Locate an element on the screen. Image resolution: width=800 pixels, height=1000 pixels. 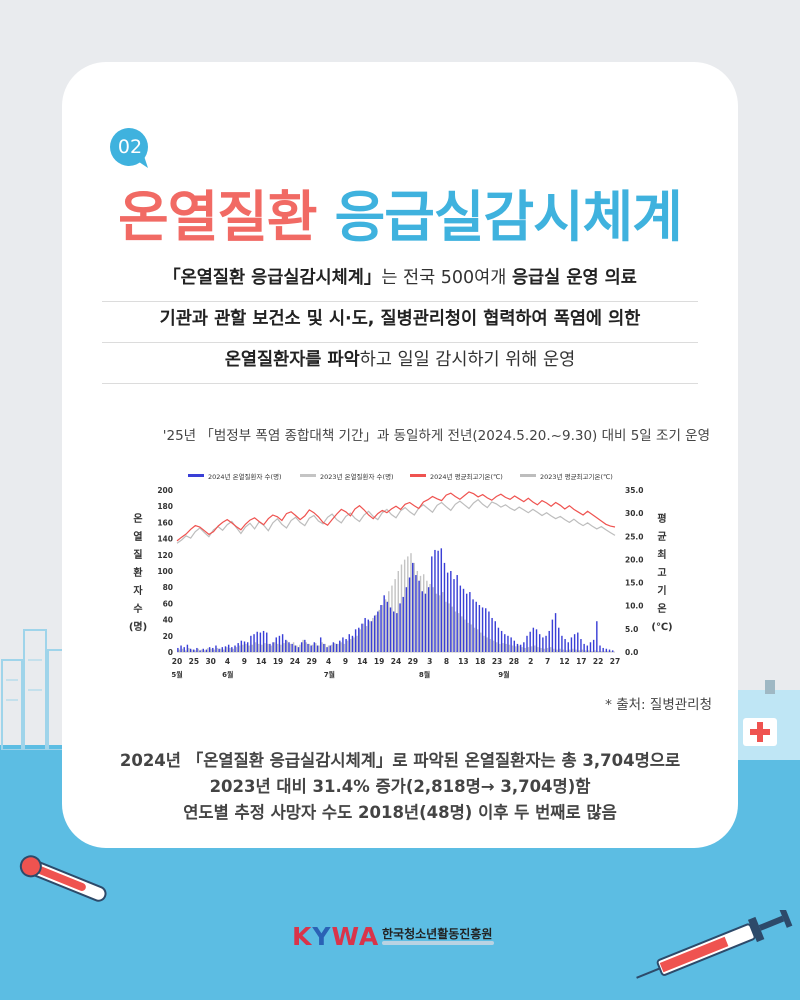
logo-mark: KYWA is located at coordinates (335, 936).